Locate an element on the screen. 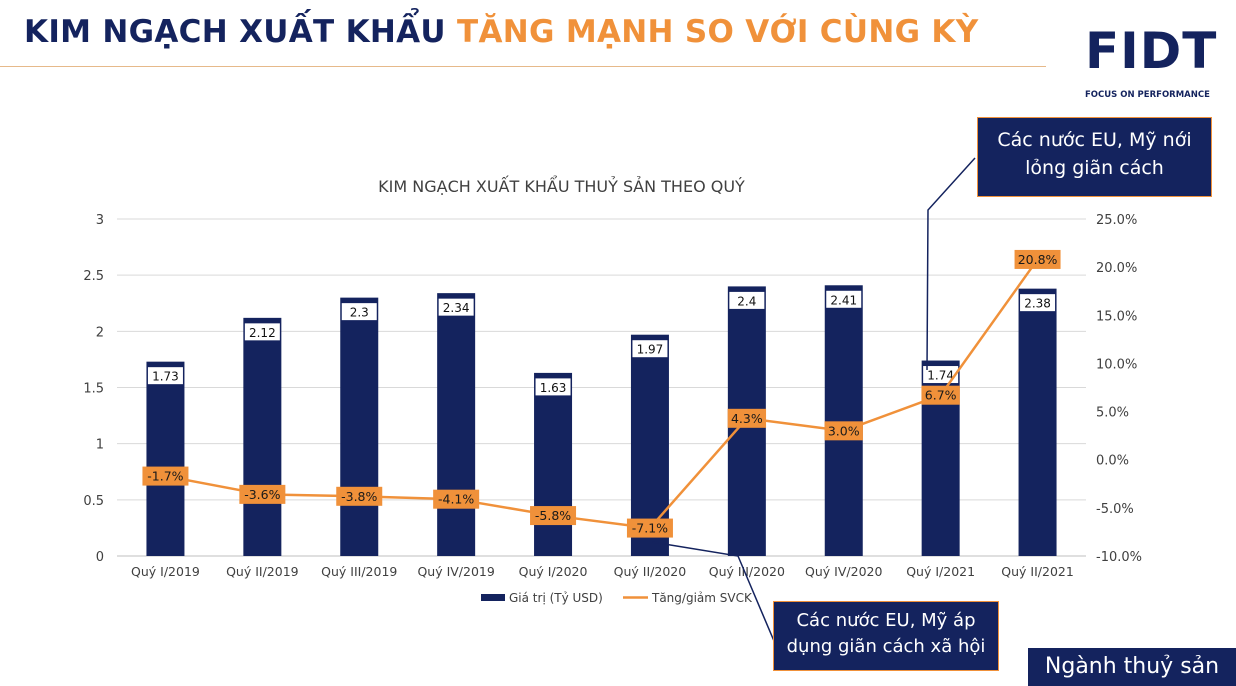  company-logo: FIDT FOCUS ON PERFORMANCE is located at coordinates (1150, 61).